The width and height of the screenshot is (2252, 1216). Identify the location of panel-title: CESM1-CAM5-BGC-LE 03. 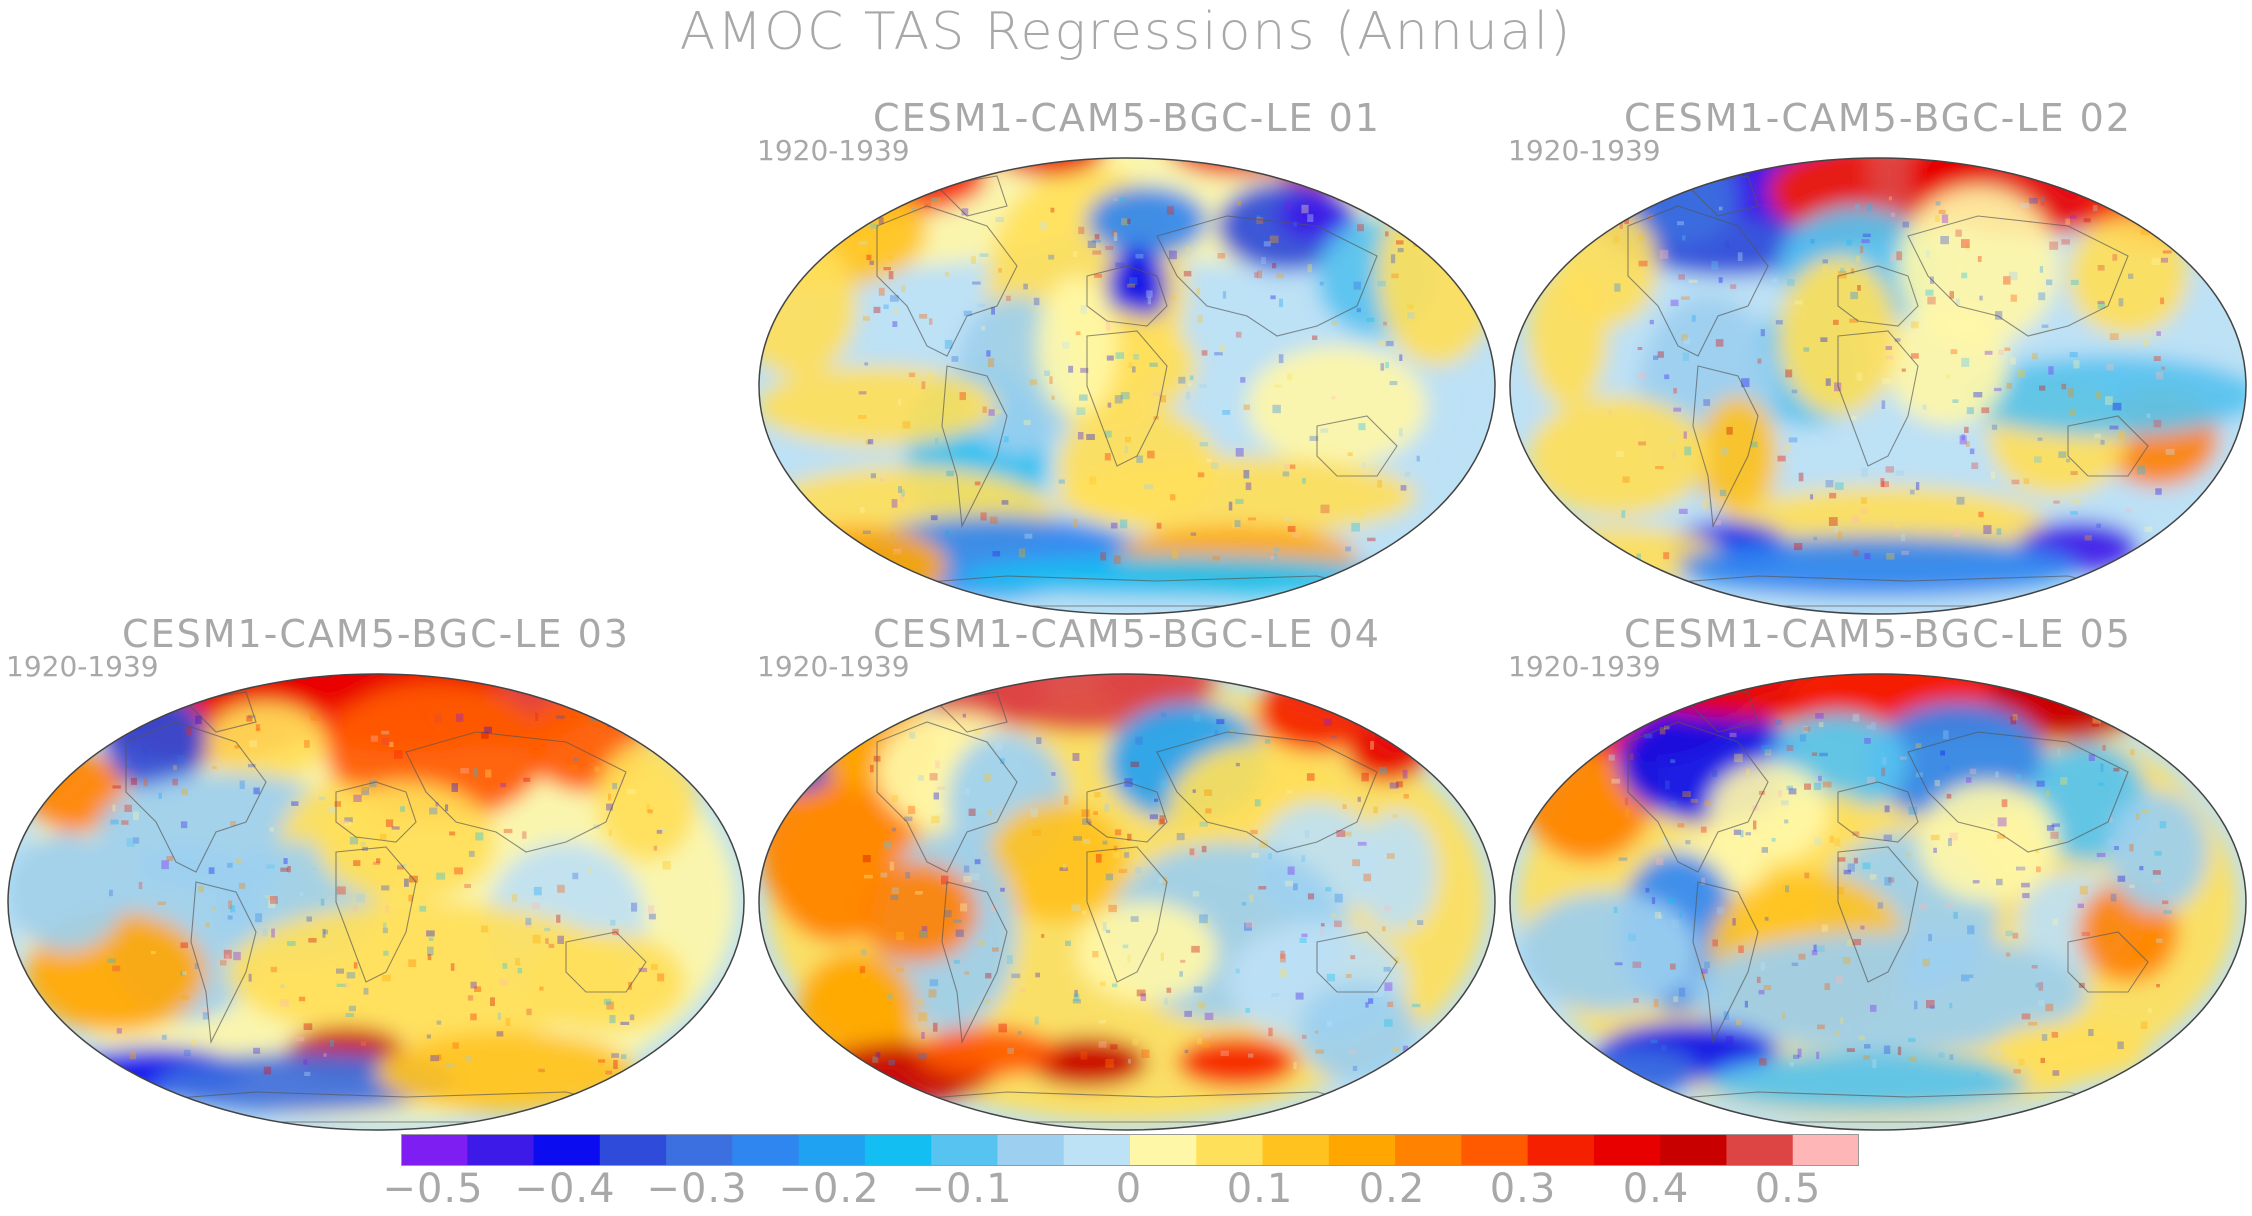
(376, 634).